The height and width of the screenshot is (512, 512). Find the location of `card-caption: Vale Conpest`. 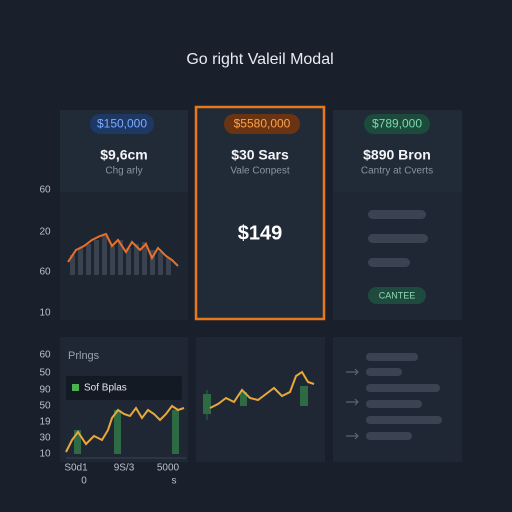

card-caption: Vale Conpest is located at coordinates (260, 171).